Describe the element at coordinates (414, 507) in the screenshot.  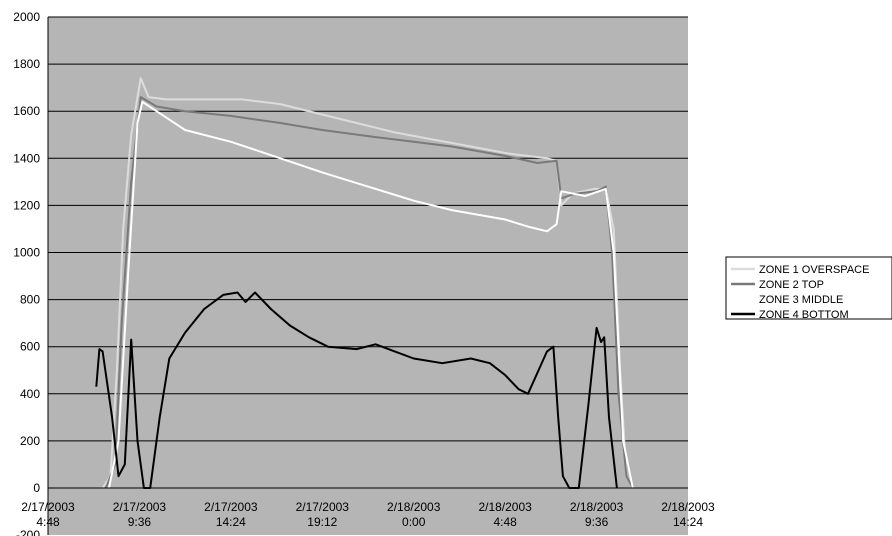
I see `x-tick-date-4: 2/18/2003` at that location.